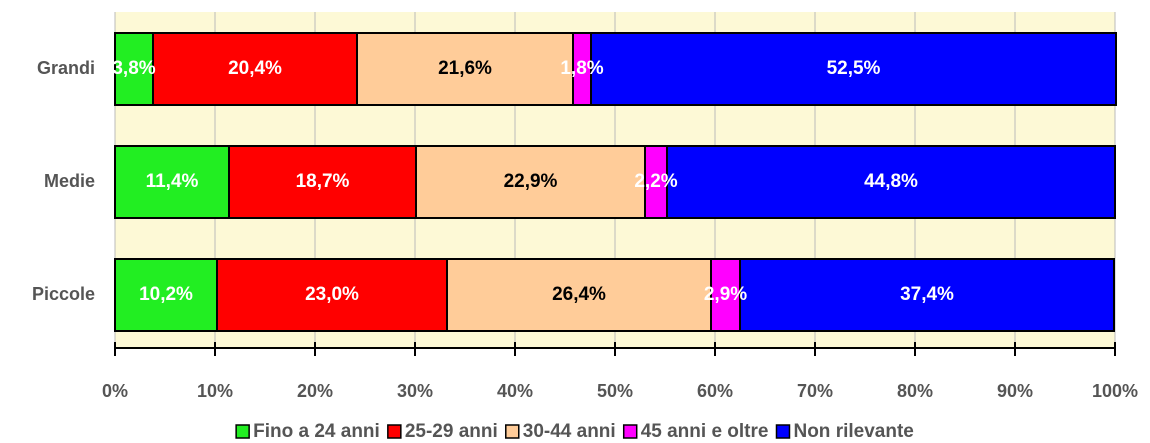 The width and height of the screenshot is (1150, 443). Describe the element at coordinates (115, 391) in the screenshot. I see `x-tick-label: 0%` at that location.